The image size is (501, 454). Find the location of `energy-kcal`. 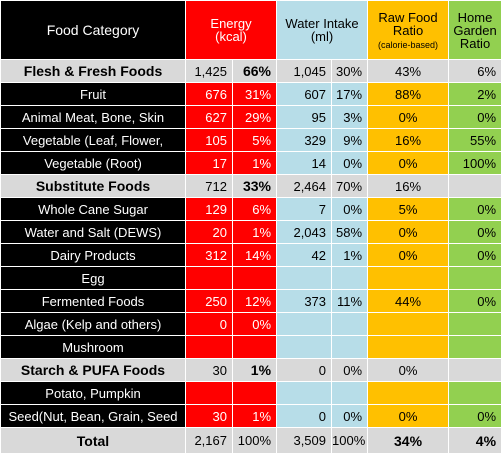

energy-kcal is located at coordinates (209, 347).